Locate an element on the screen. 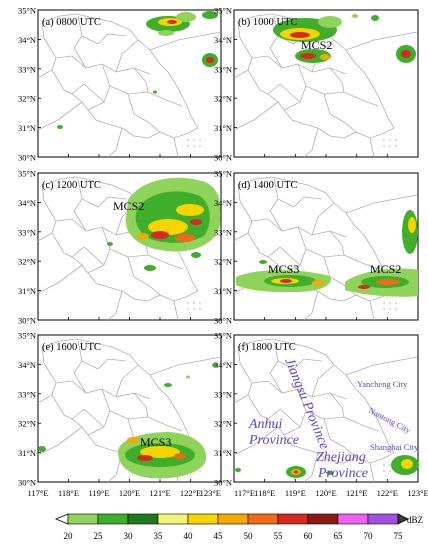  colorbar: 20 25 30 35 40 45 50 55 60 65 70 75 is located at coordinates (231, 527).